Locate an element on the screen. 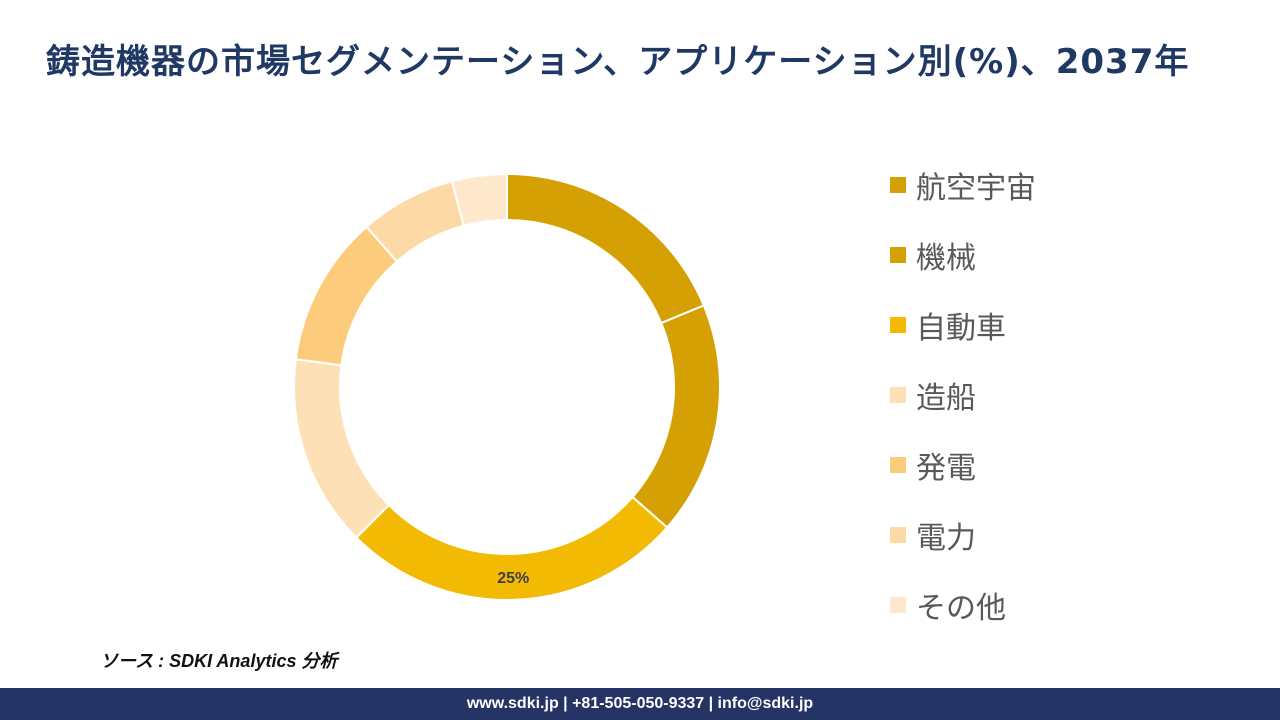  legend-item-2: 機械 is located at coordinates (1070, 255).